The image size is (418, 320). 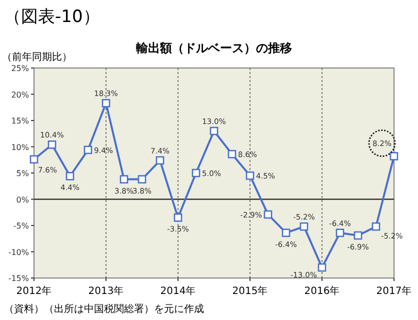 I want to click on y-tick-label: 20%, so click(x=20, y=95).